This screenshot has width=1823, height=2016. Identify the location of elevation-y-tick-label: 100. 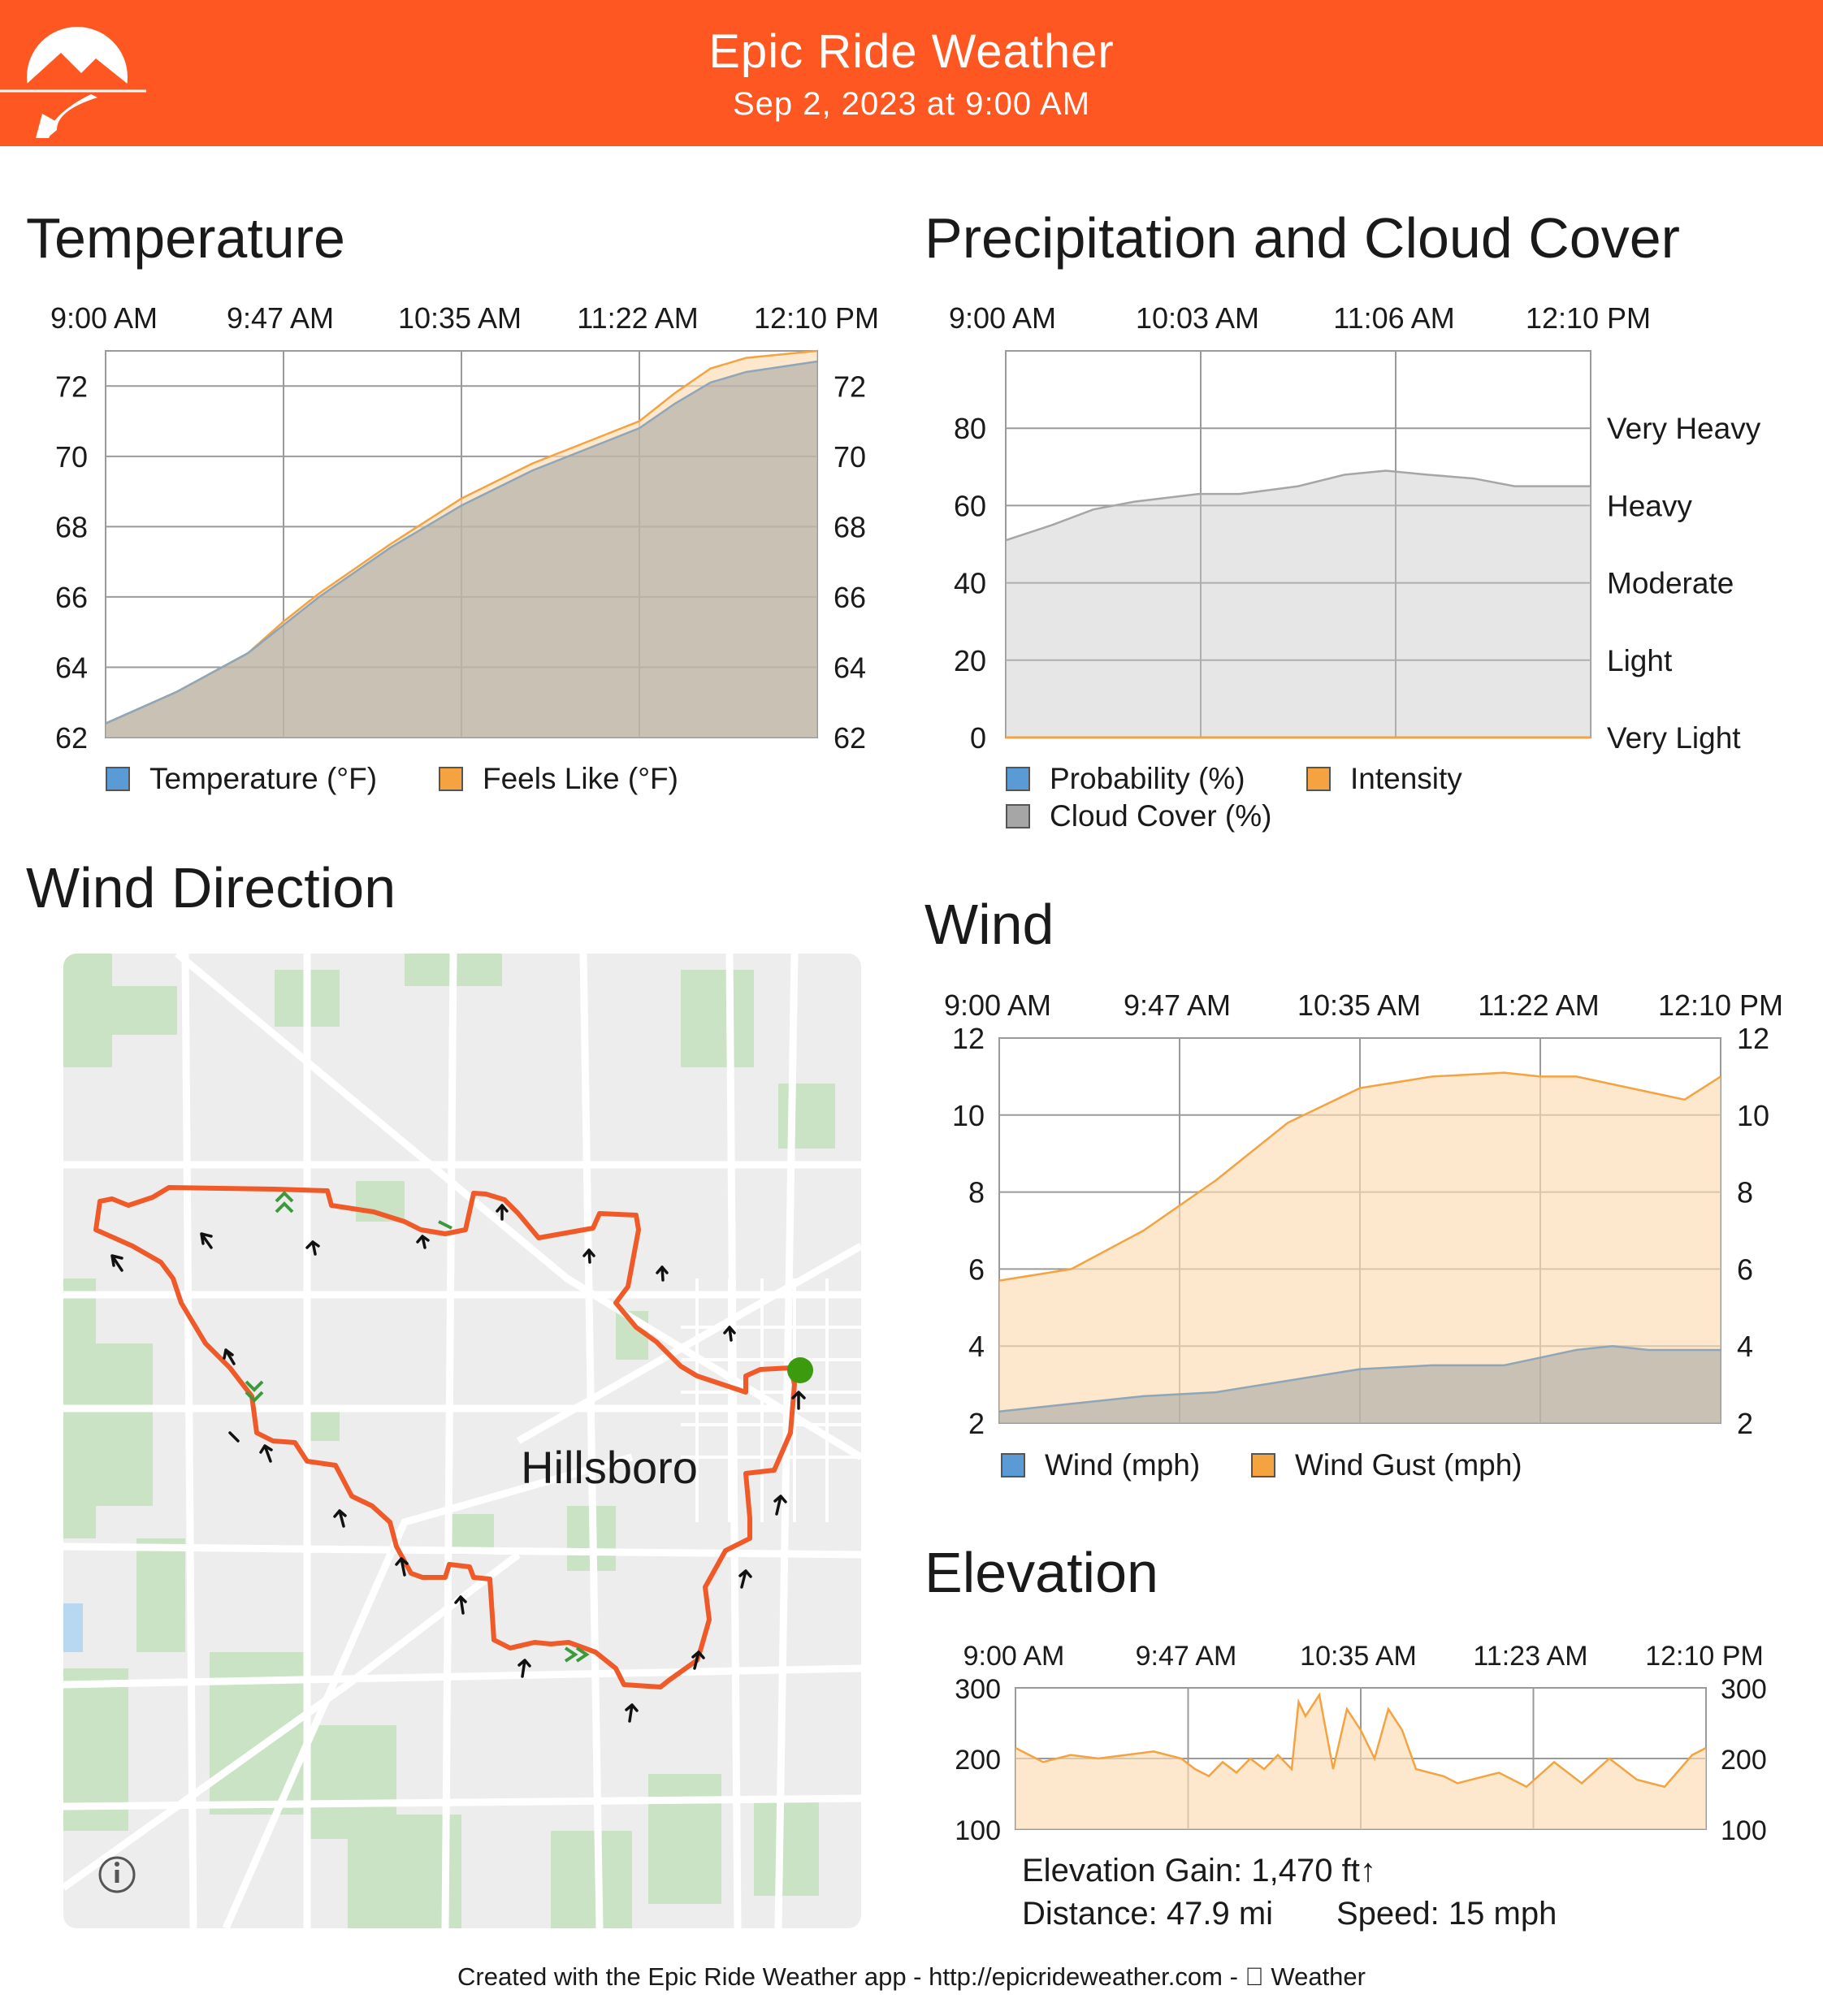
(978, 1830).